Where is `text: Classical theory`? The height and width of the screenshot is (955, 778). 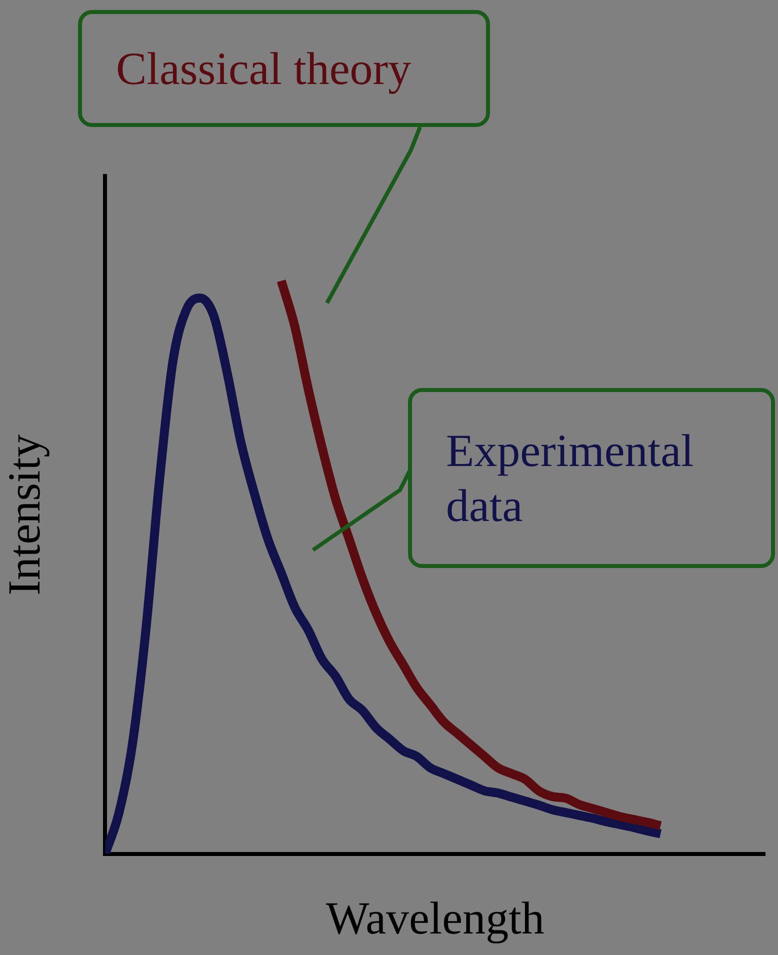 text: Classical theory is located at coordinates (284, 68).